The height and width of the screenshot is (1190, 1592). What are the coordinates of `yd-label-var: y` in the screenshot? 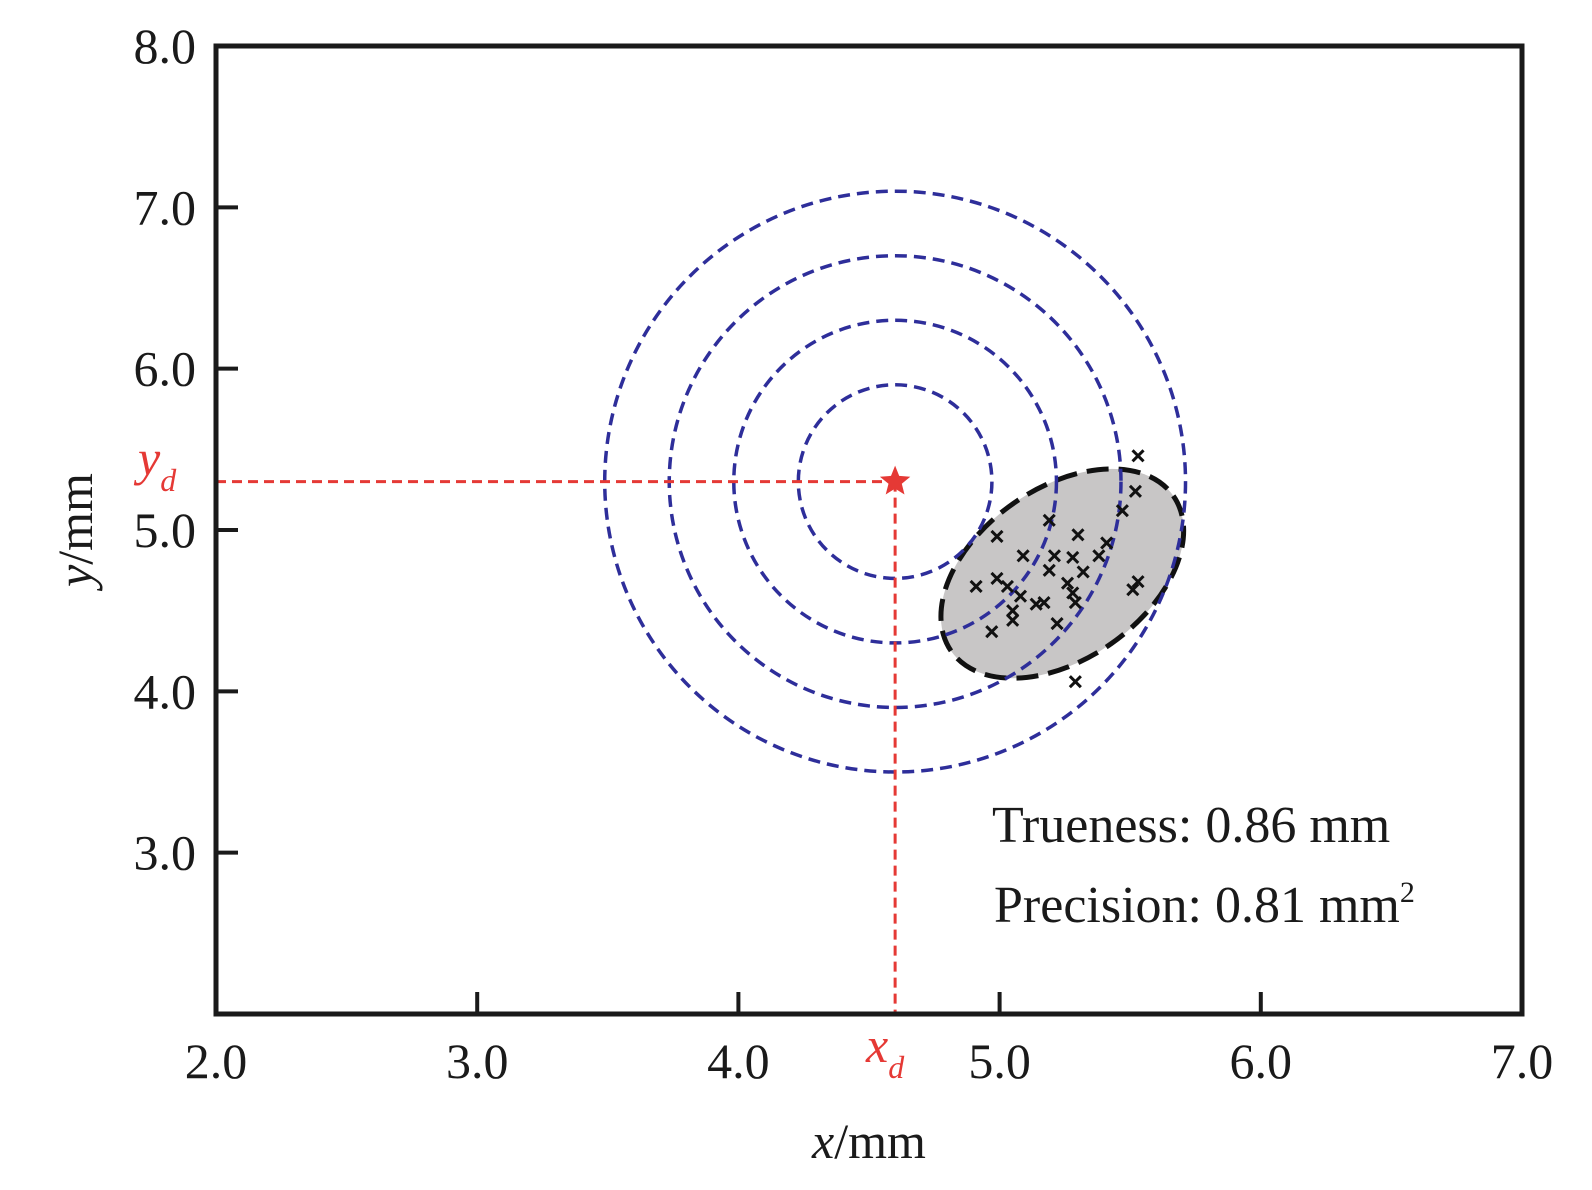 It's located at (147, 458).